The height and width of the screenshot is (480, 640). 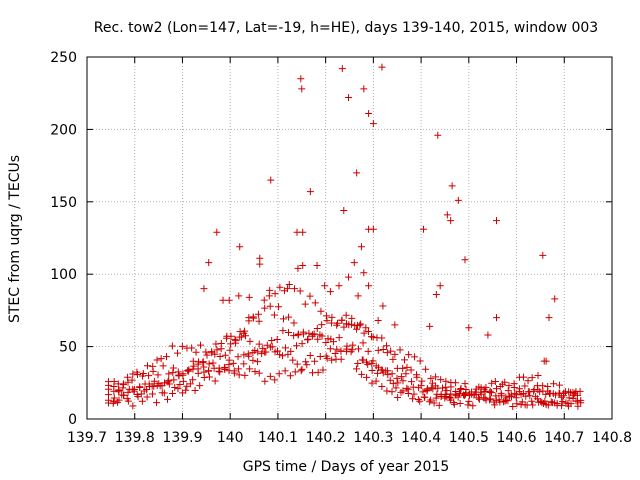 What do you see at coordinates (346, 467) in the screenshot?
I see `x-axis-label: GPS time / Days of year 2015` at bounding box center [346, 467].